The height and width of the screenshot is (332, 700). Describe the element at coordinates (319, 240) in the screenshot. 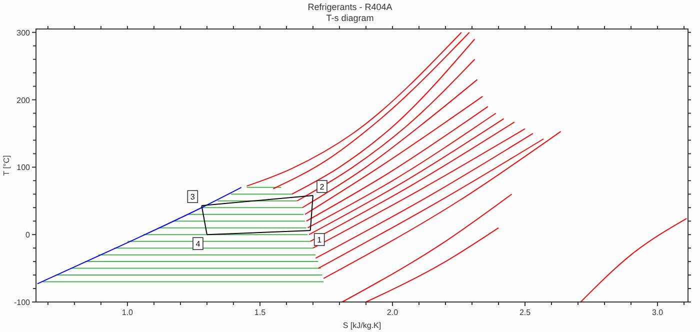

I see `annotation: 1` at that location.